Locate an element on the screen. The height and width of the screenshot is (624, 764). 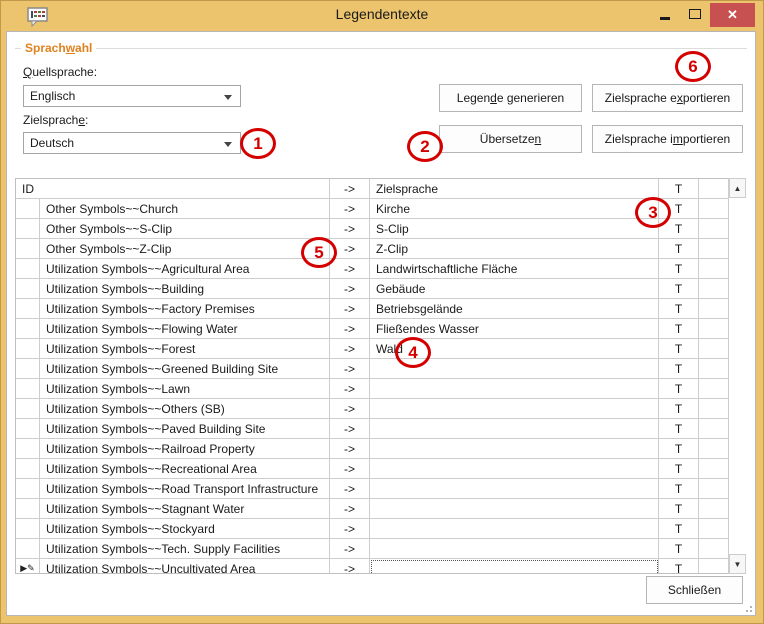
table-vertical-scrollbar: ▲ ▼ is located at coordinates (737, 376).